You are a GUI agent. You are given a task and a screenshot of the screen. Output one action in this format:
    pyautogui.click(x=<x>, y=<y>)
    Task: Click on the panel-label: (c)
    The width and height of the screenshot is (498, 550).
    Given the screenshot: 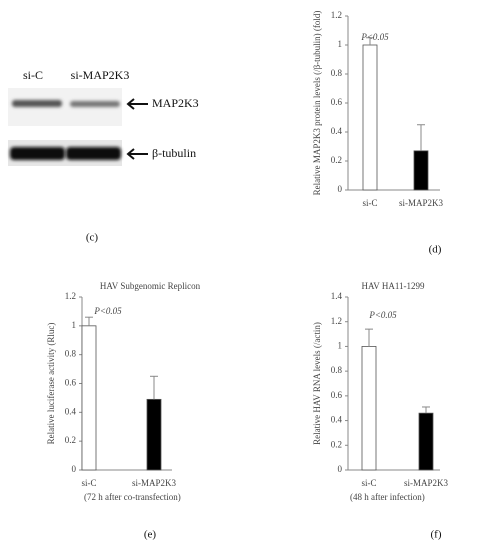 What is the action you would take?
    pyautogui.click(x=92, y=238)
    